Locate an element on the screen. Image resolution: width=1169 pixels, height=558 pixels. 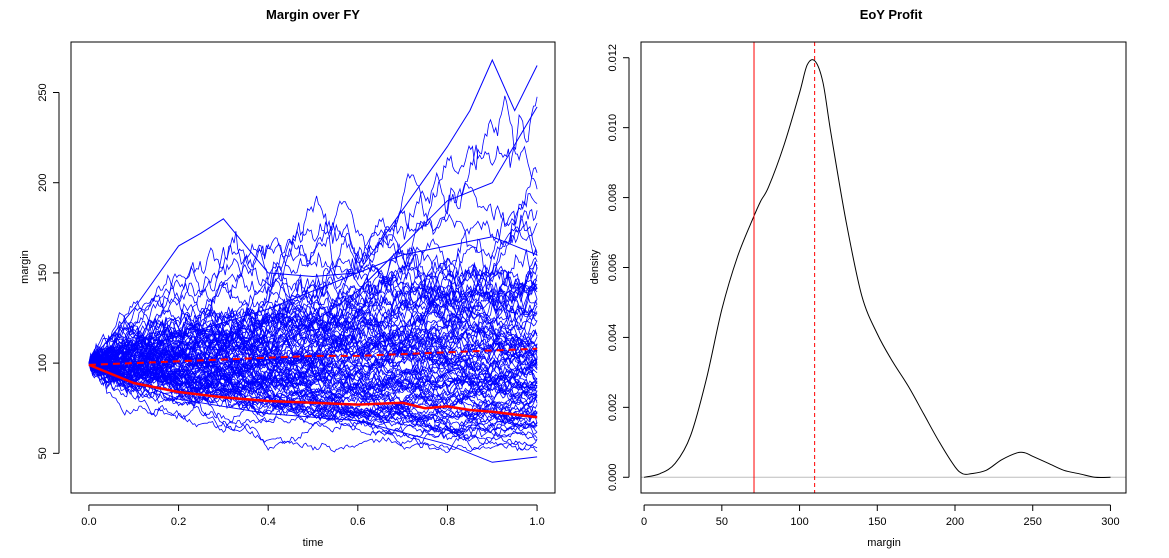
x-tick-label: 0.2 is located at coordinates (178, 522).